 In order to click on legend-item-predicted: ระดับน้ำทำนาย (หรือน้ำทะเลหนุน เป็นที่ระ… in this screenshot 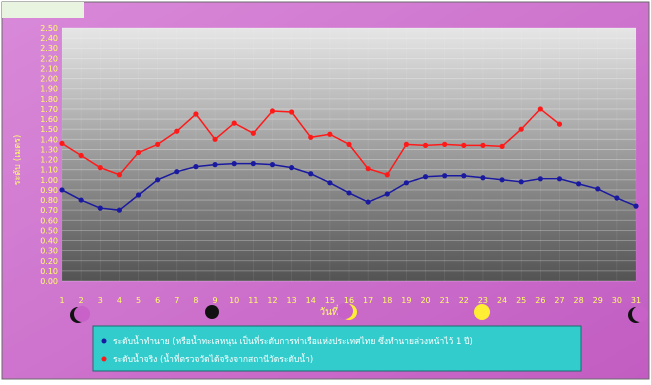, I will do `click(287, 341)`.